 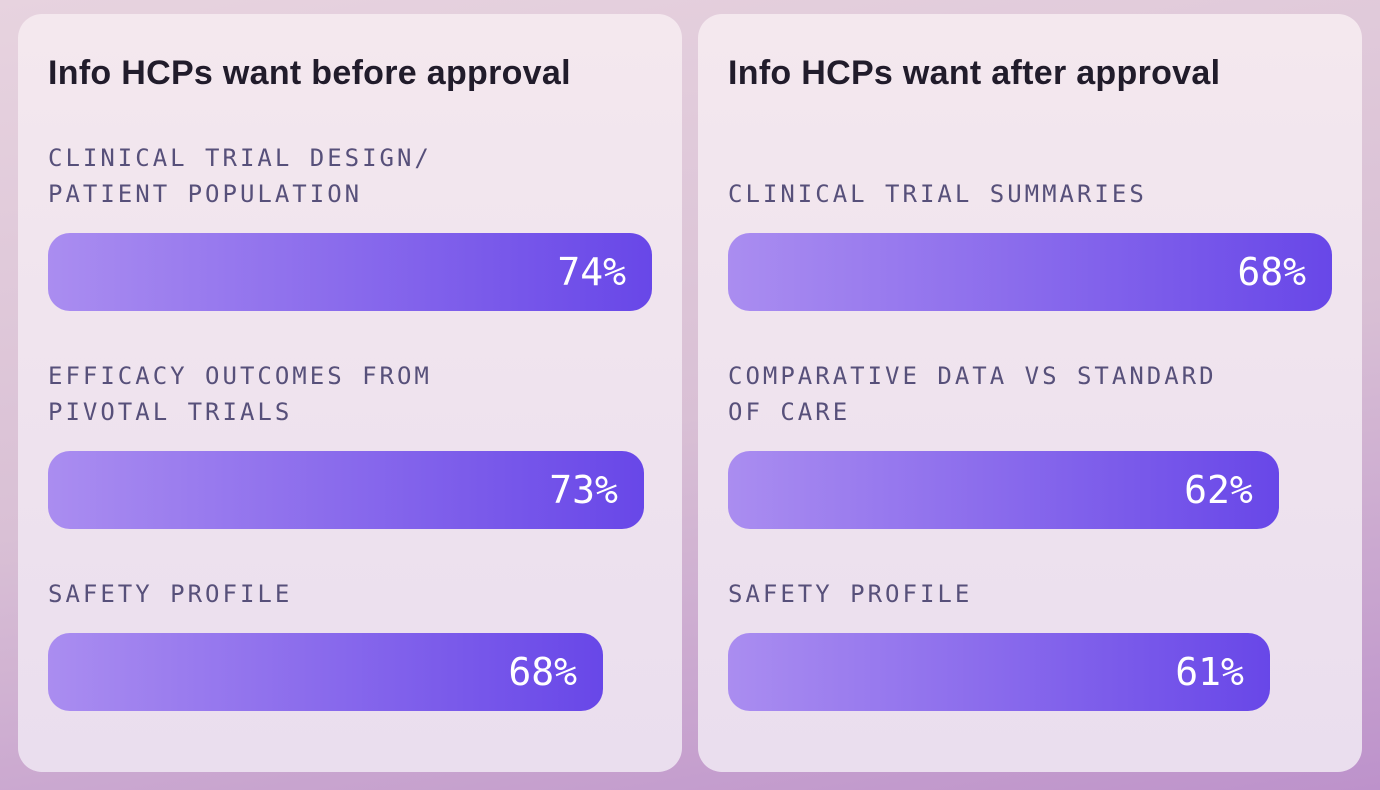 What do you see at coordinates (999, 672) in the screenshot?
I see `bar: 61%` at bounding box center [999, 672].